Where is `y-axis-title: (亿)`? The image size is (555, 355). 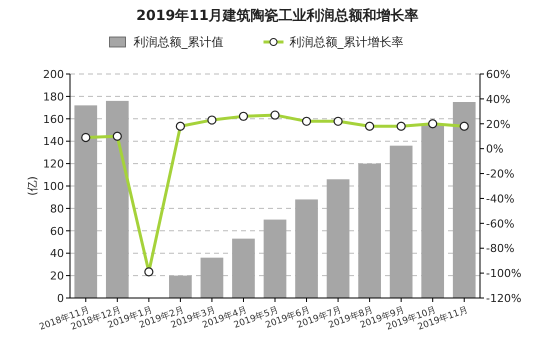
y-axis-title: (亿) is located at coordinates (32, 186).